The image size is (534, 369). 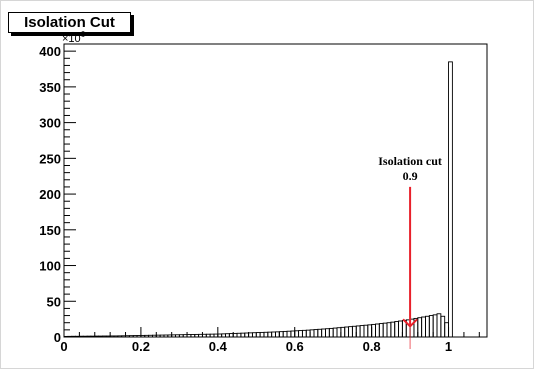 What do you see at coordinates (50, 123) in the screenshot?
I see `y-tick-label: 300` at bounding box center [50, 123].